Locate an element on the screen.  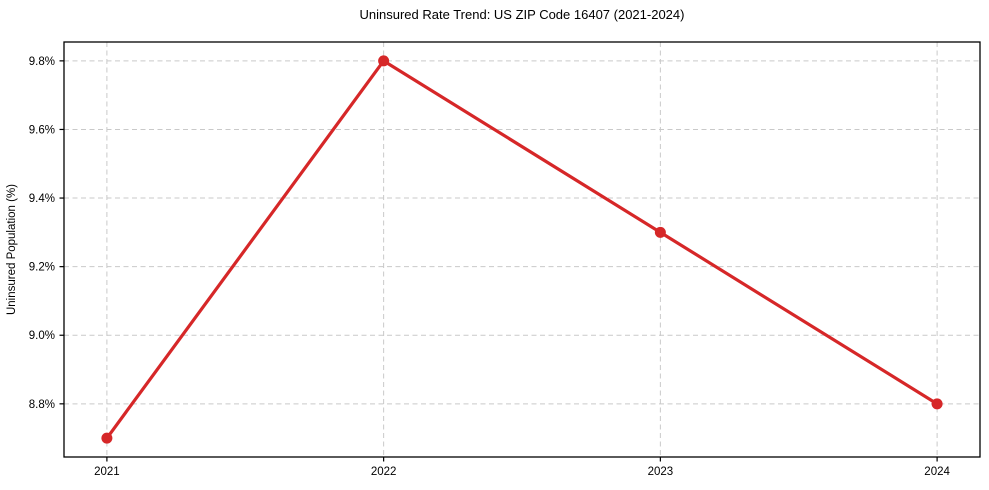
y-tick-label: 9.0% is located at coordinates (42, 336).